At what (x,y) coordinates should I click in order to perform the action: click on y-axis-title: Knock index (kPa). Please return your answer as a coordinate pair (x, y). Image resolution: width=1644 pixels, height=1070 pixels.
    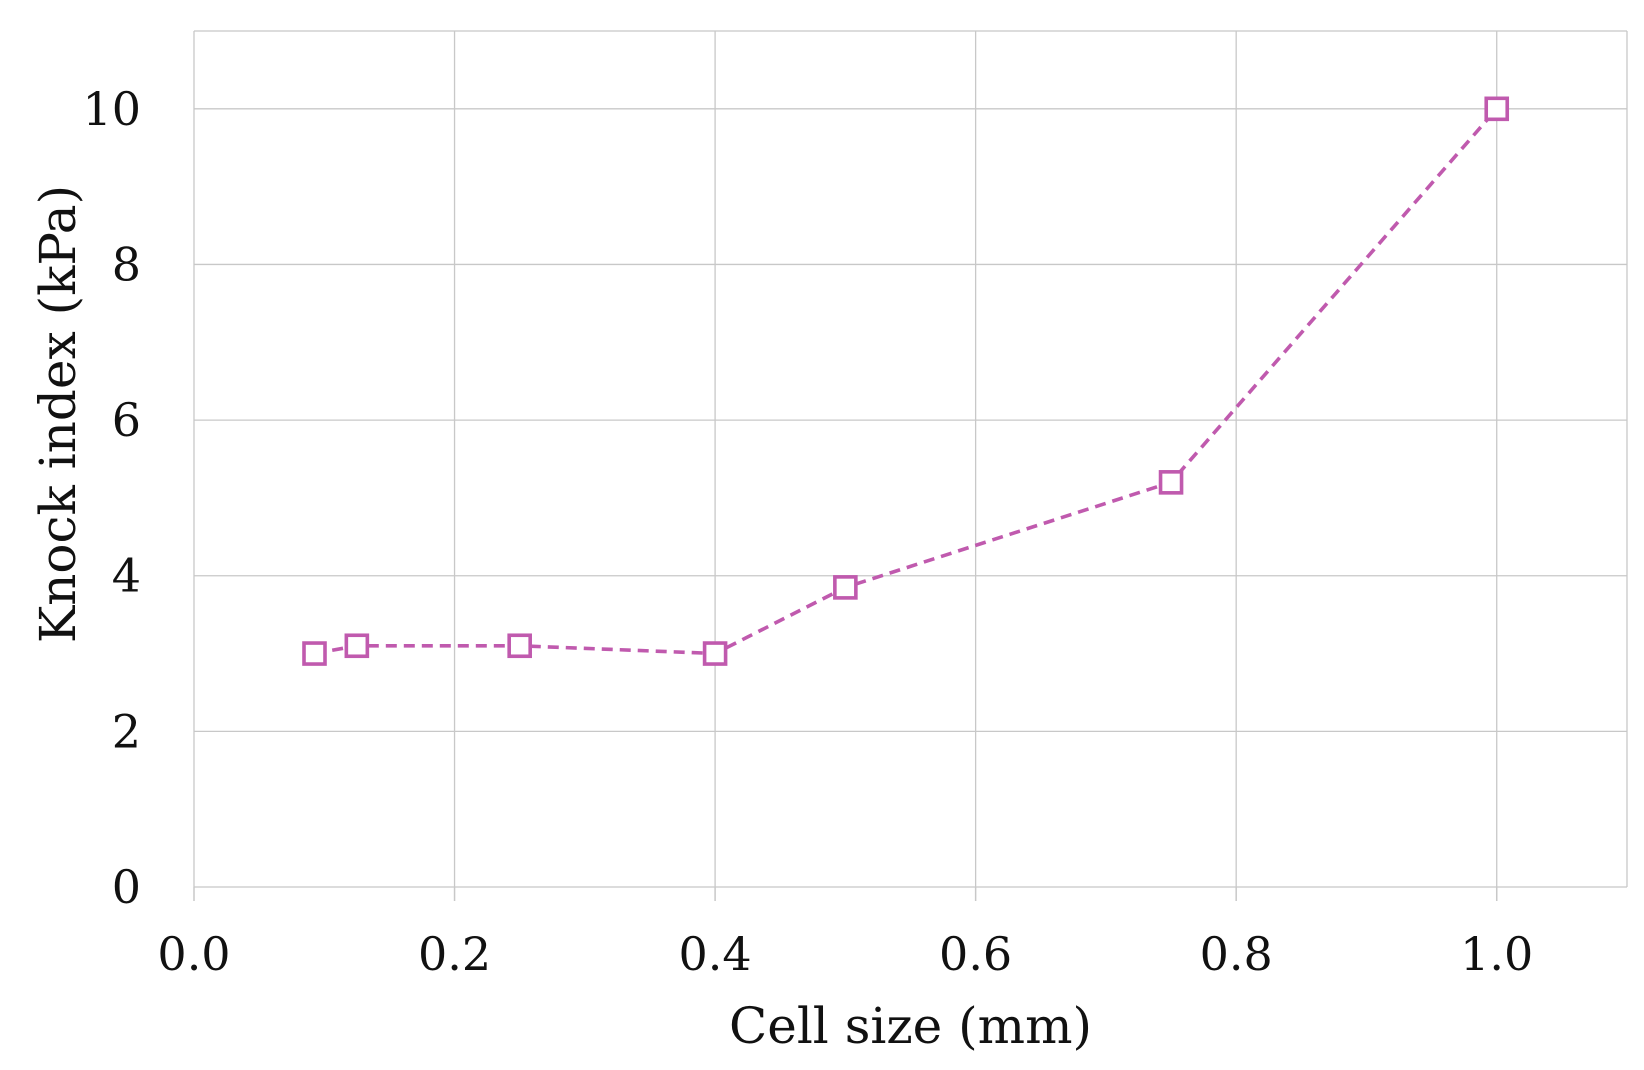
    Looking at the image, I should click on (58, 414).